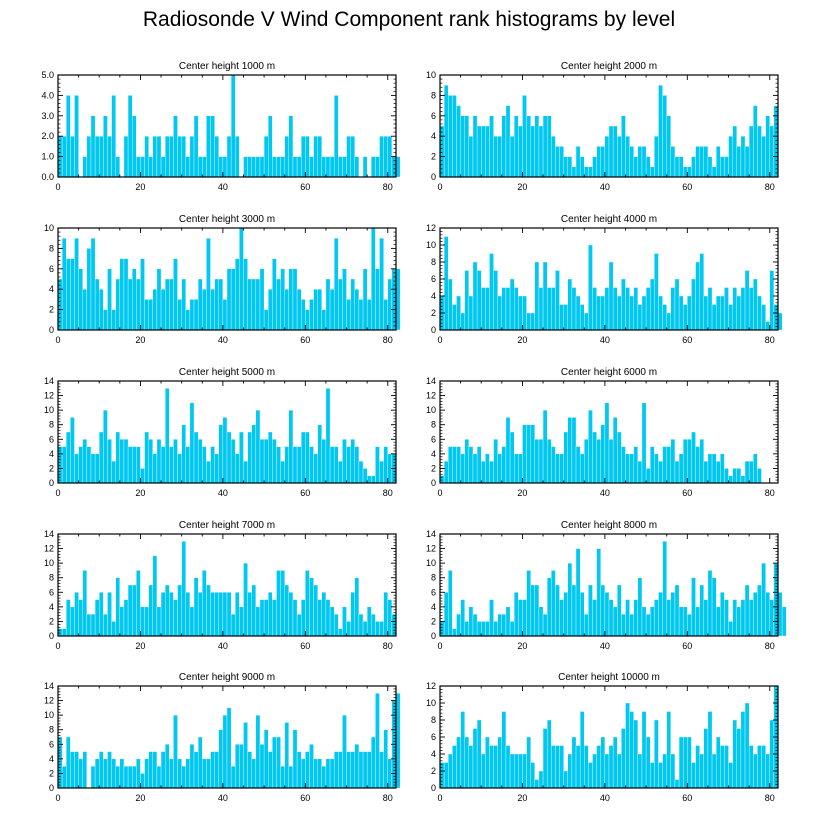 This screenshot has height=824, width=818. What do you see at coordinates (606, 585) in the screenshot?
I see `histogram-panel-8: Center height 8000 m 0 20 40 60 80 0 2 4 6 8 10 12 14` at bounding box center [606, 585].